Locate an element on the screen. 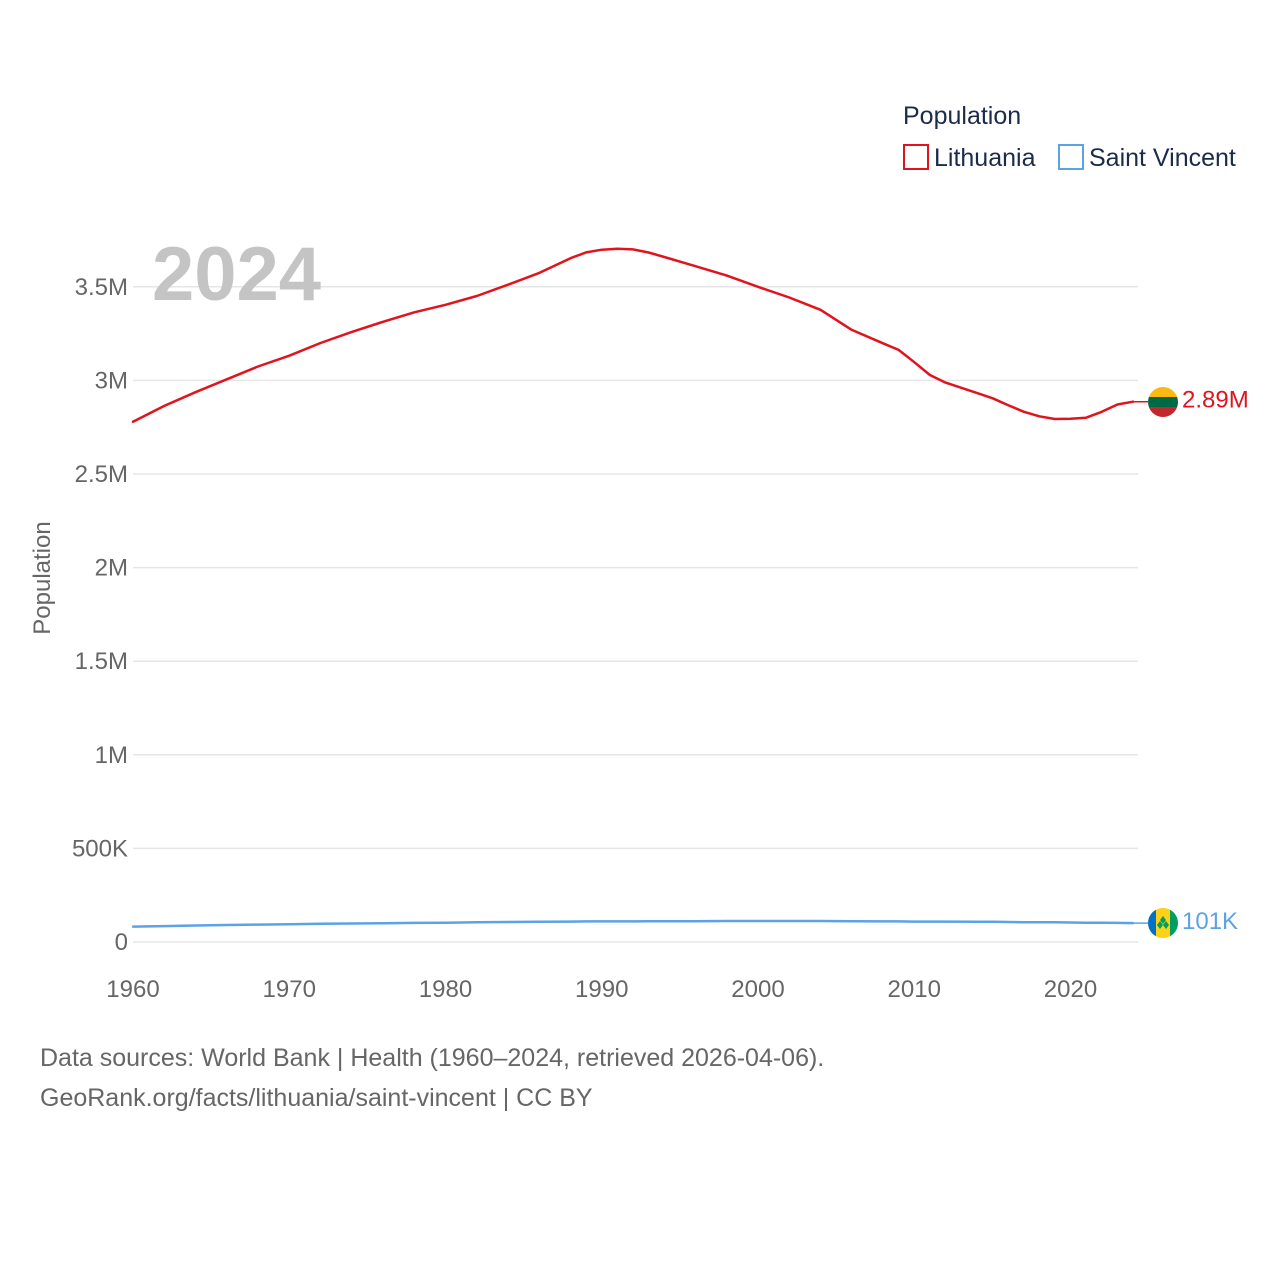 Image resolution: width=1280 pixels, height=1280 pixels. x-tick-label: 2020 is located at coordinates (1070, 989).